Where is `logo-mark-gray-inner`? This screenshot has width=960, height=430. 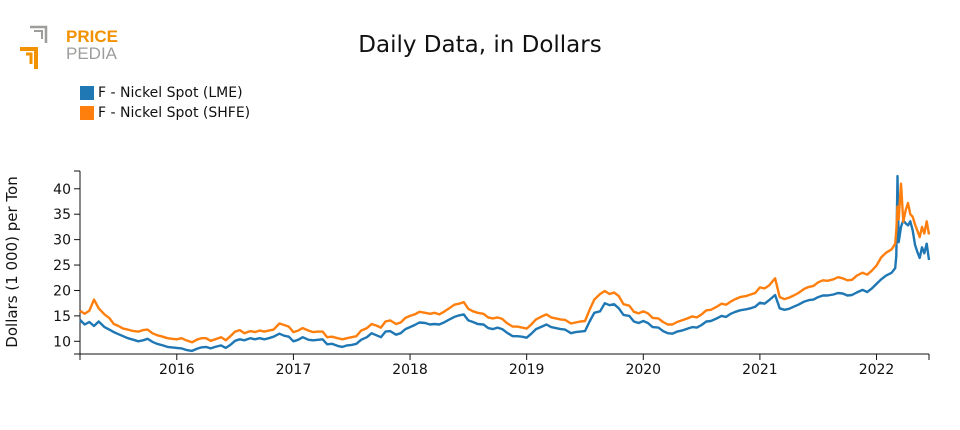 logo-mark-gray-inner is located at coordinates (38, 34).